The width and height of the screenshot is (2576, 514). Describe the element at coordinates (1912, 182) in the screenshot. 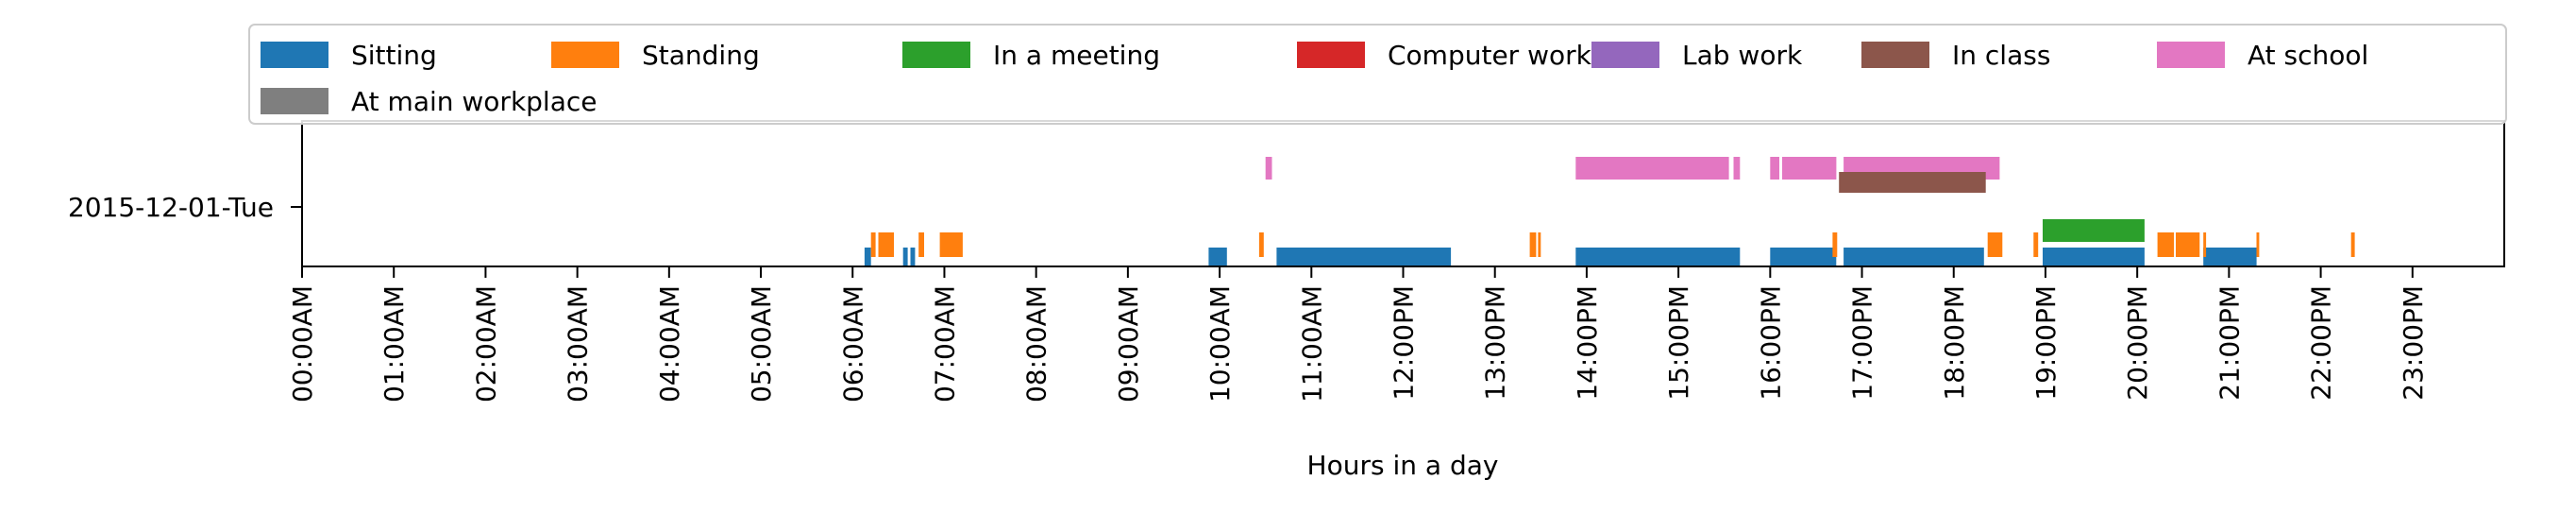

I see `in-class-bar` at that location.